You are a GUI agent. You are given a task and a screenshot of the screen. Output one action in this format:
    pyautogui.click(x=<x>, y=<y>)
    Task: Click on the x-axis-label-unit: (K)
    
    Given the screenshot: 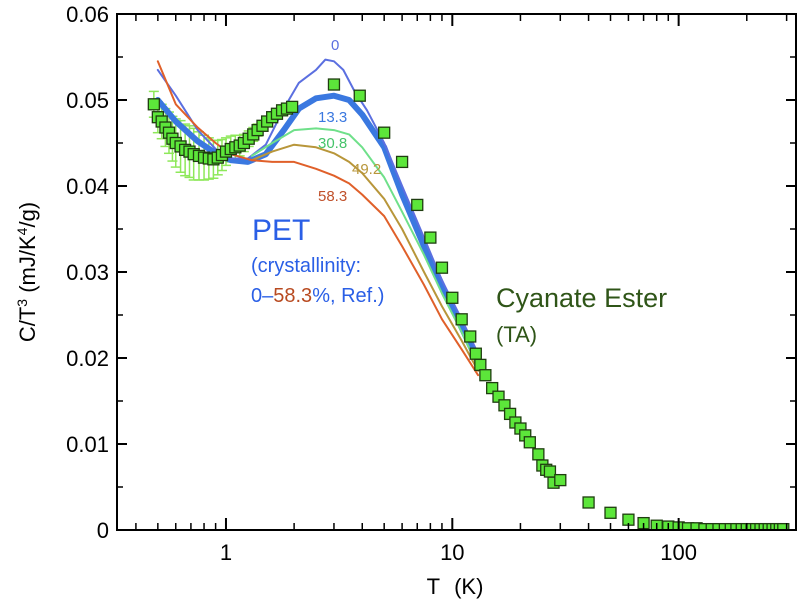 What is the action you would take?
    pyautogui.click(x=468, y=586)
    